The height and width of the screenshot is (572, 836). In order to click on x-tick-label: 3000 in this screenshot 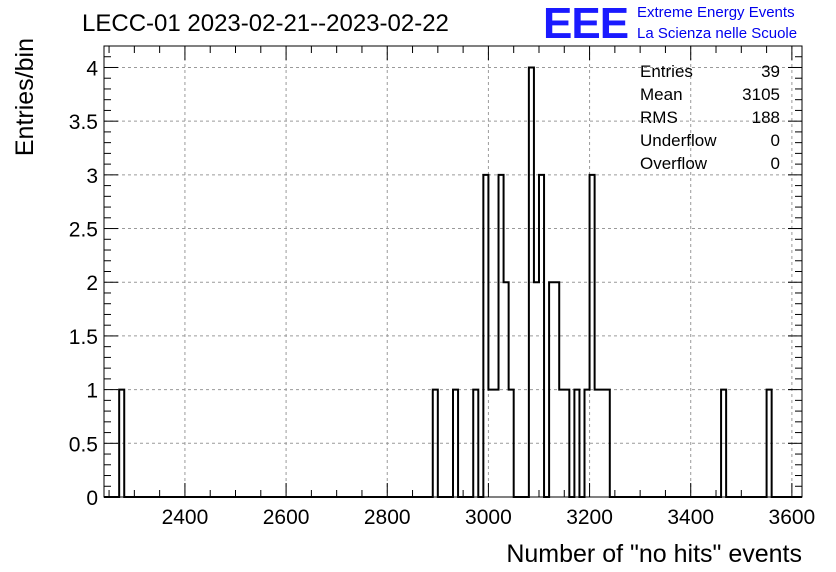, I will do `click(488, 517)`.